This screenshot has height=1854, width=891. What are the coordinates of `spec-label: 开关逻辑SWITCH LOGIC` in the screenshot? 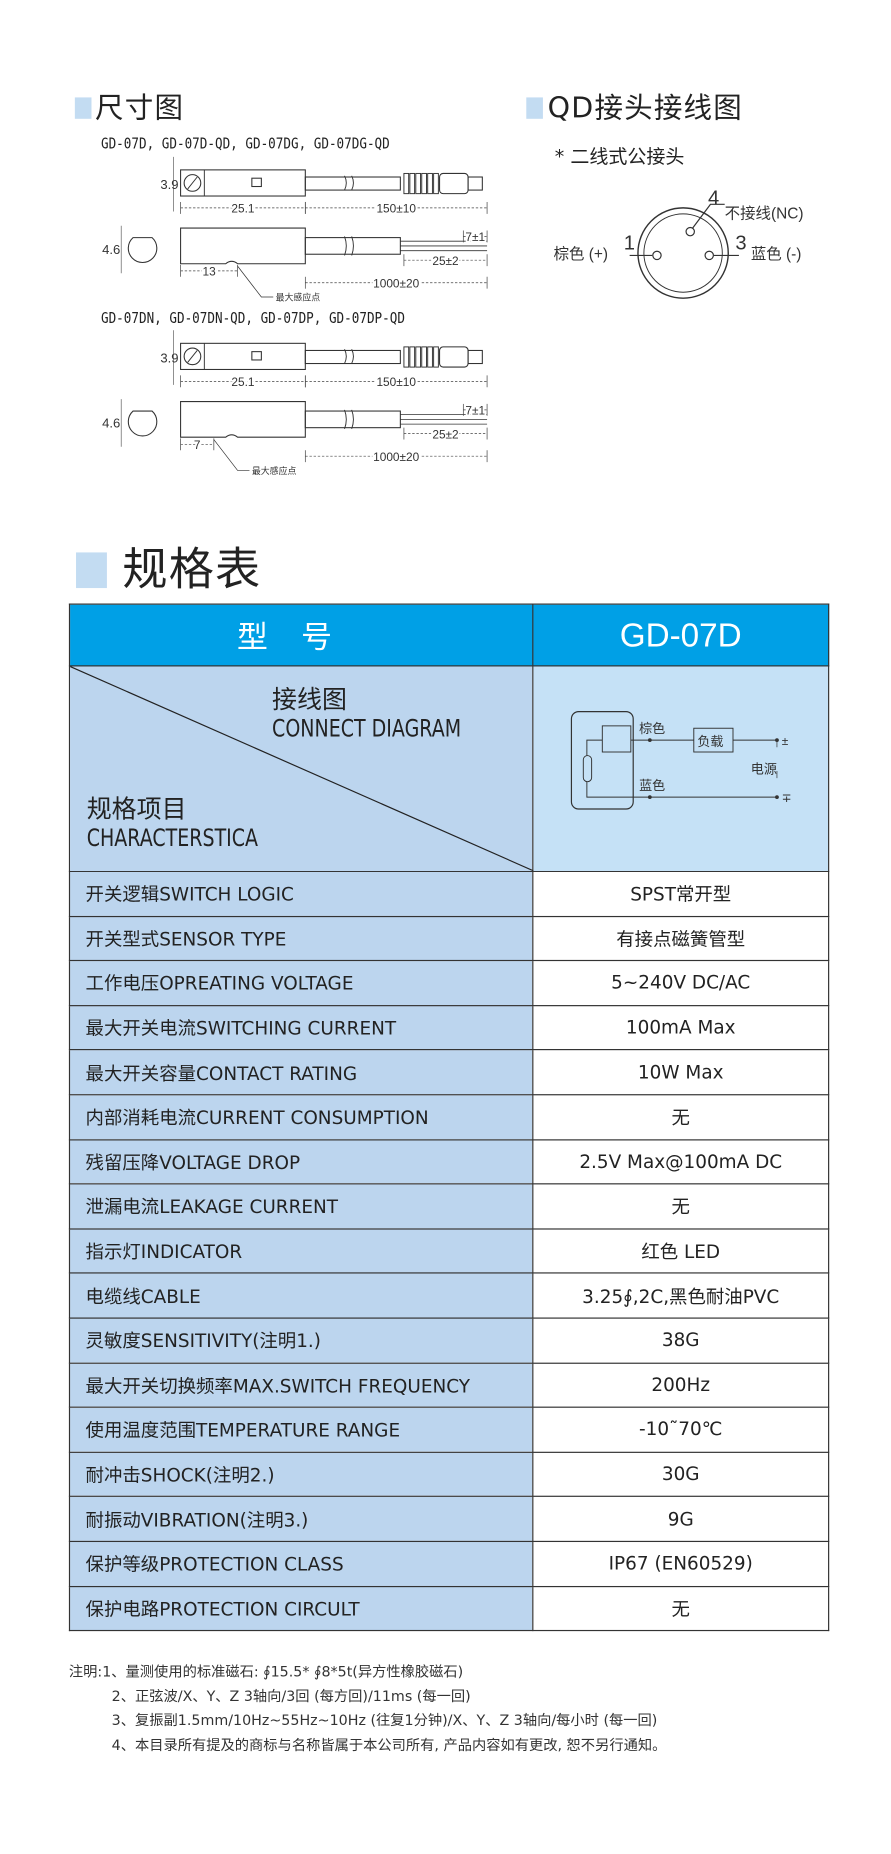 It's located at (301, 893).